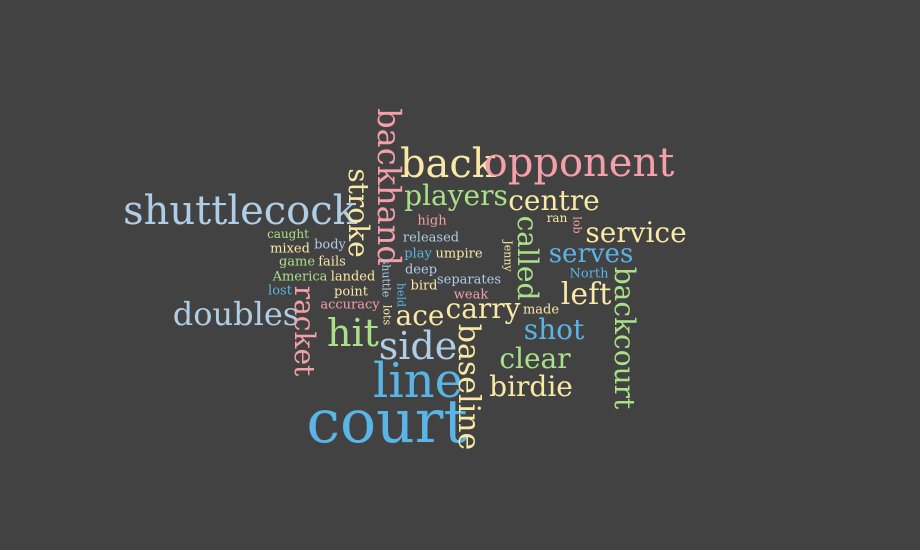 The height and width of the screenshot is (550, 920). What do you see at coordinates (353, 333) in the screenshot?
I see `word-hit: hit` at bounding box center [353, 333].